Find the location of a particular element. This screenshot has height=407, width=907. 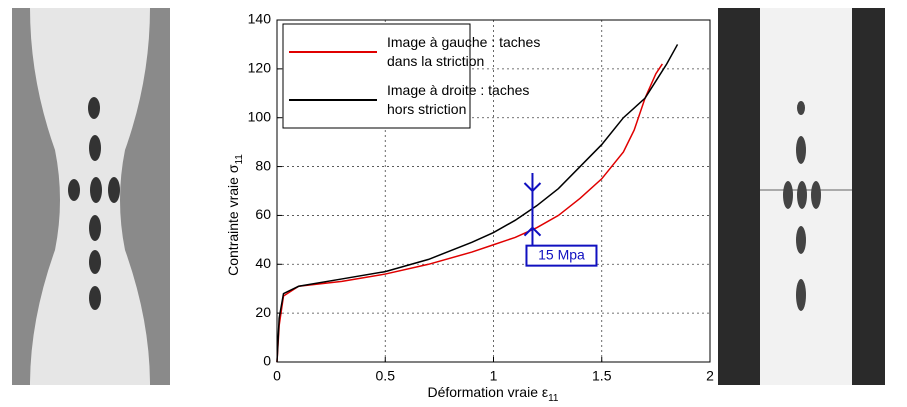

x-tick-label: 0 is located at coordinates (277, 376).